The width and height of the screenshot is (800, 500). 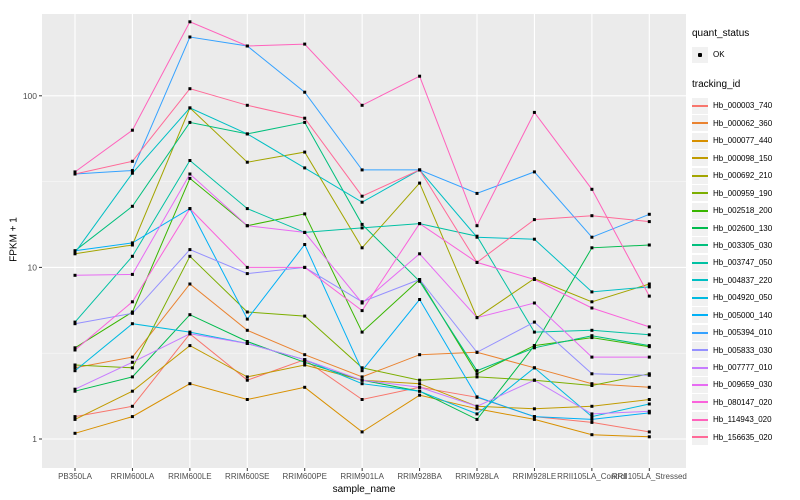 I want to click on legend-item-Hb_000077_440: Hb_000077_440, so click(x=745, y=140).